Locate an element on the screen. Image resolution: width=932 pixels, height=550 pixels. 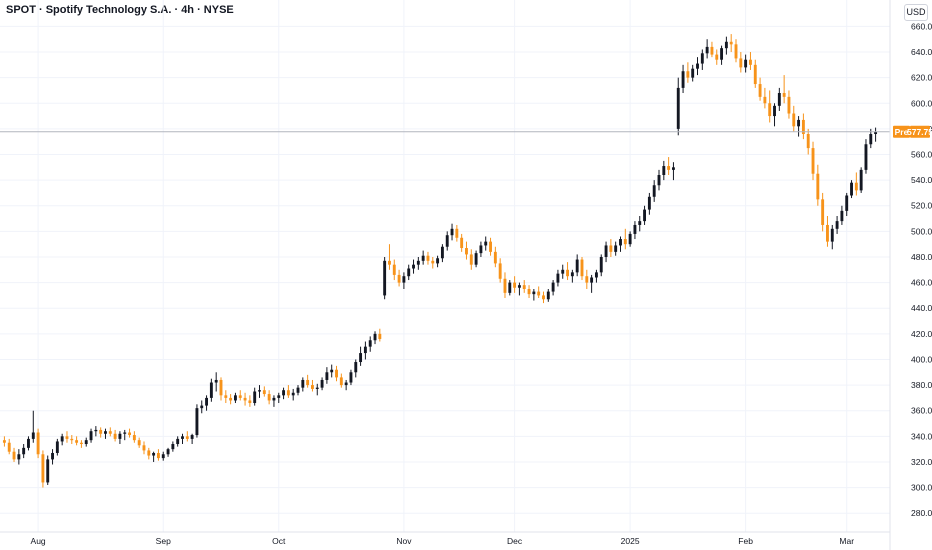
y-tick-label: 520.00 is located at coordinates (921, 206).